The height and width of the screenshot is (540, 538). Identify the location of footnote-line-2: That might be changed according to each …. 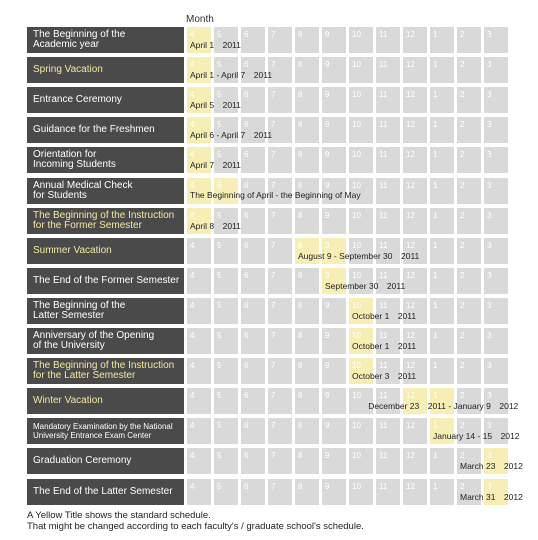
(195, 526).